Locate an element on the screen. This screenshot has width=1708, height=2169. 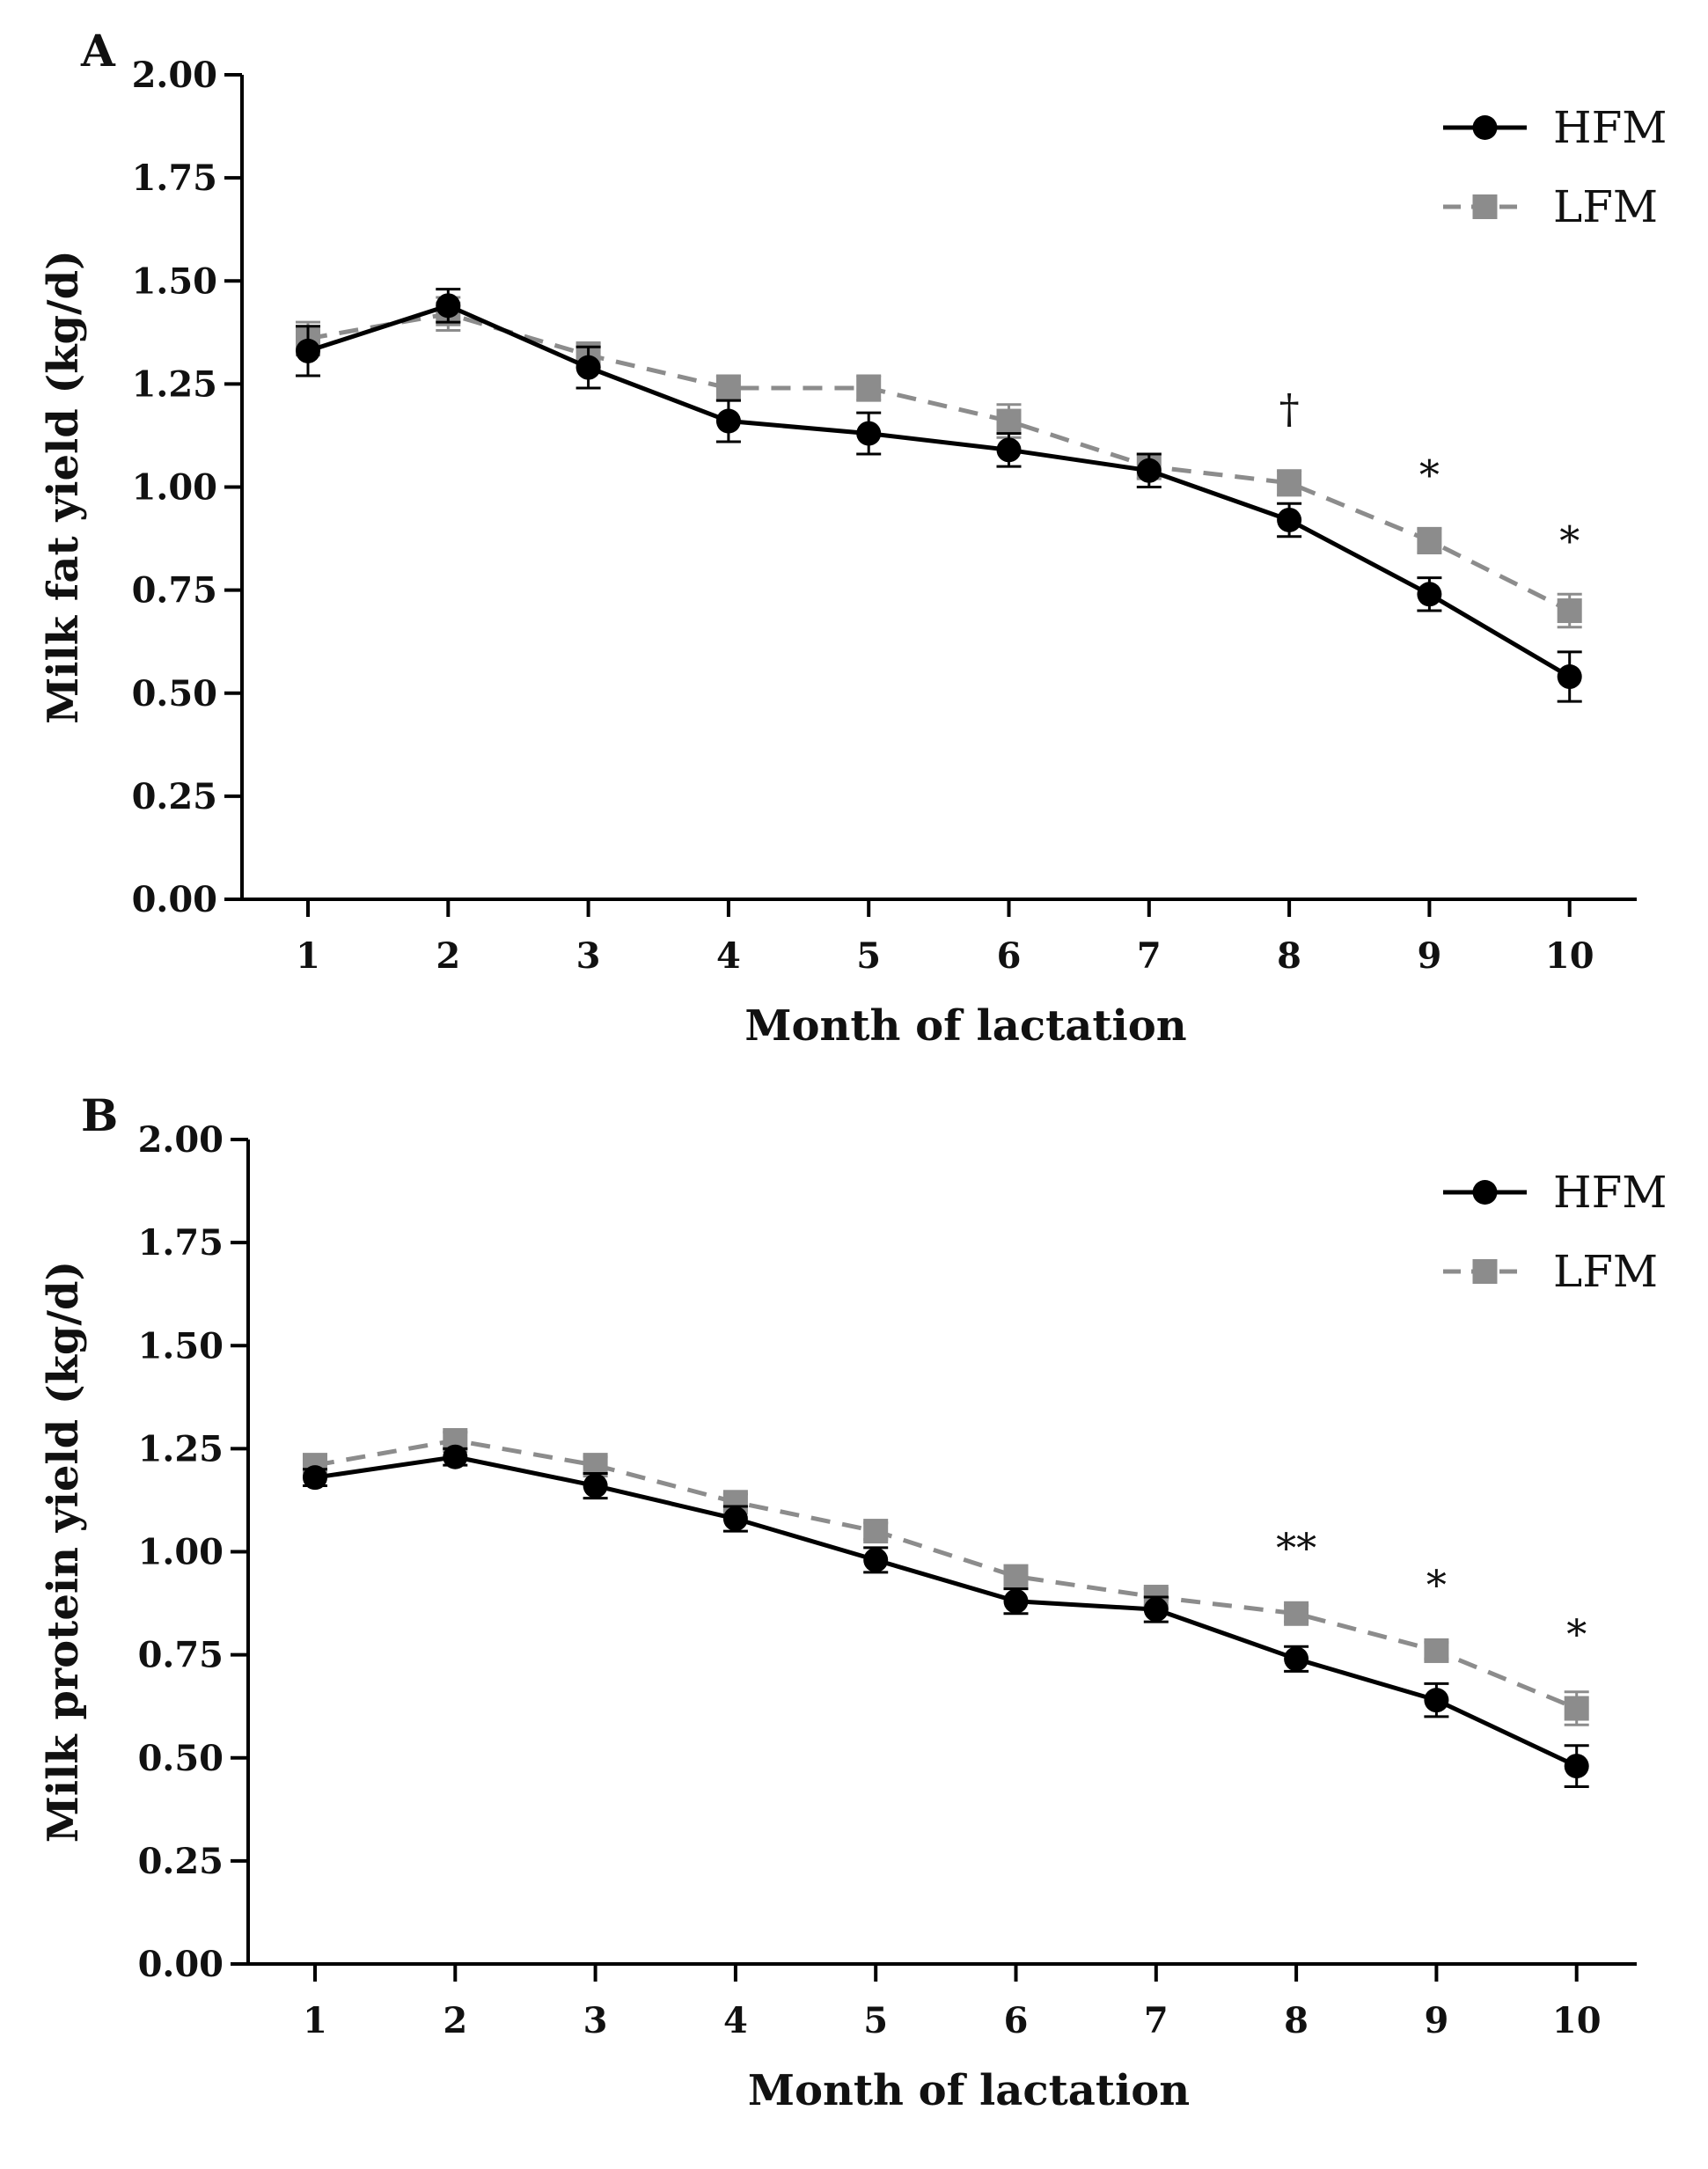
y-axis-title: Milk protein yield (kg/d) is located at coordinates (63, 1552).